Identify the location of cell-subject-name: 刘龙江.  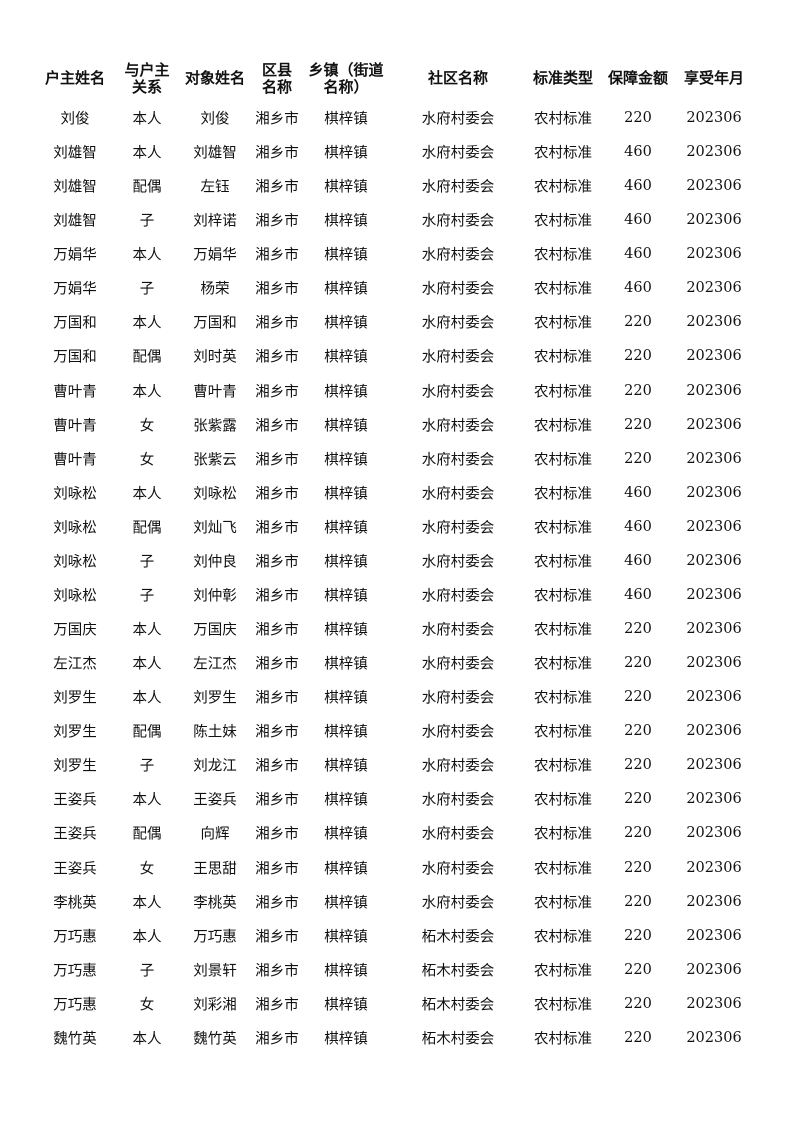
(215, 766).